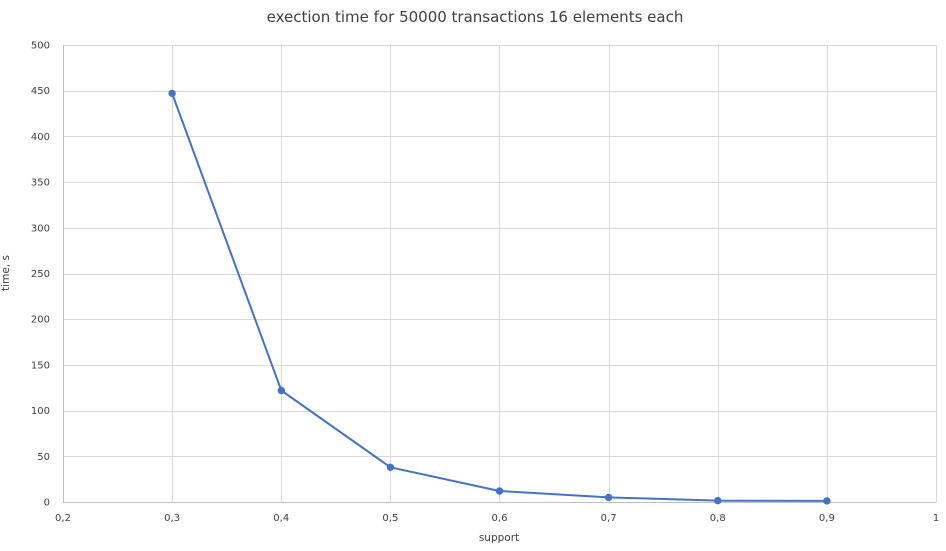 The width and height of the screenshot is (946, 551). What do you see at coordinates (6, 273) in the screenshot?
I see `y-axis-label: time, s` at bounding box center [6, 273].